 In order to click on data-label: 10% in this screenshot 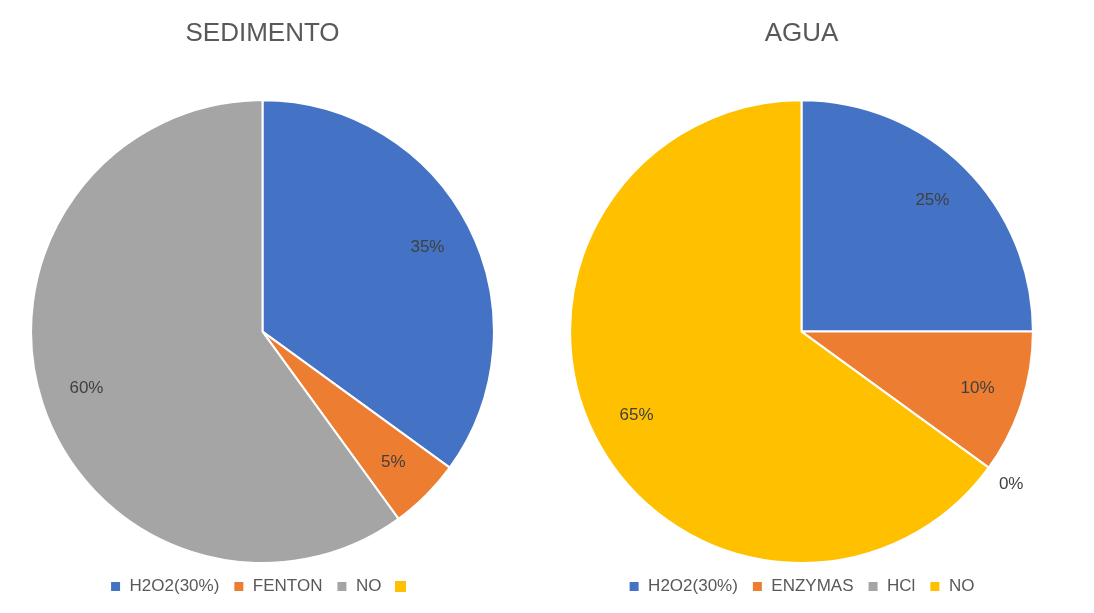, I will do `click(977, 388)`.